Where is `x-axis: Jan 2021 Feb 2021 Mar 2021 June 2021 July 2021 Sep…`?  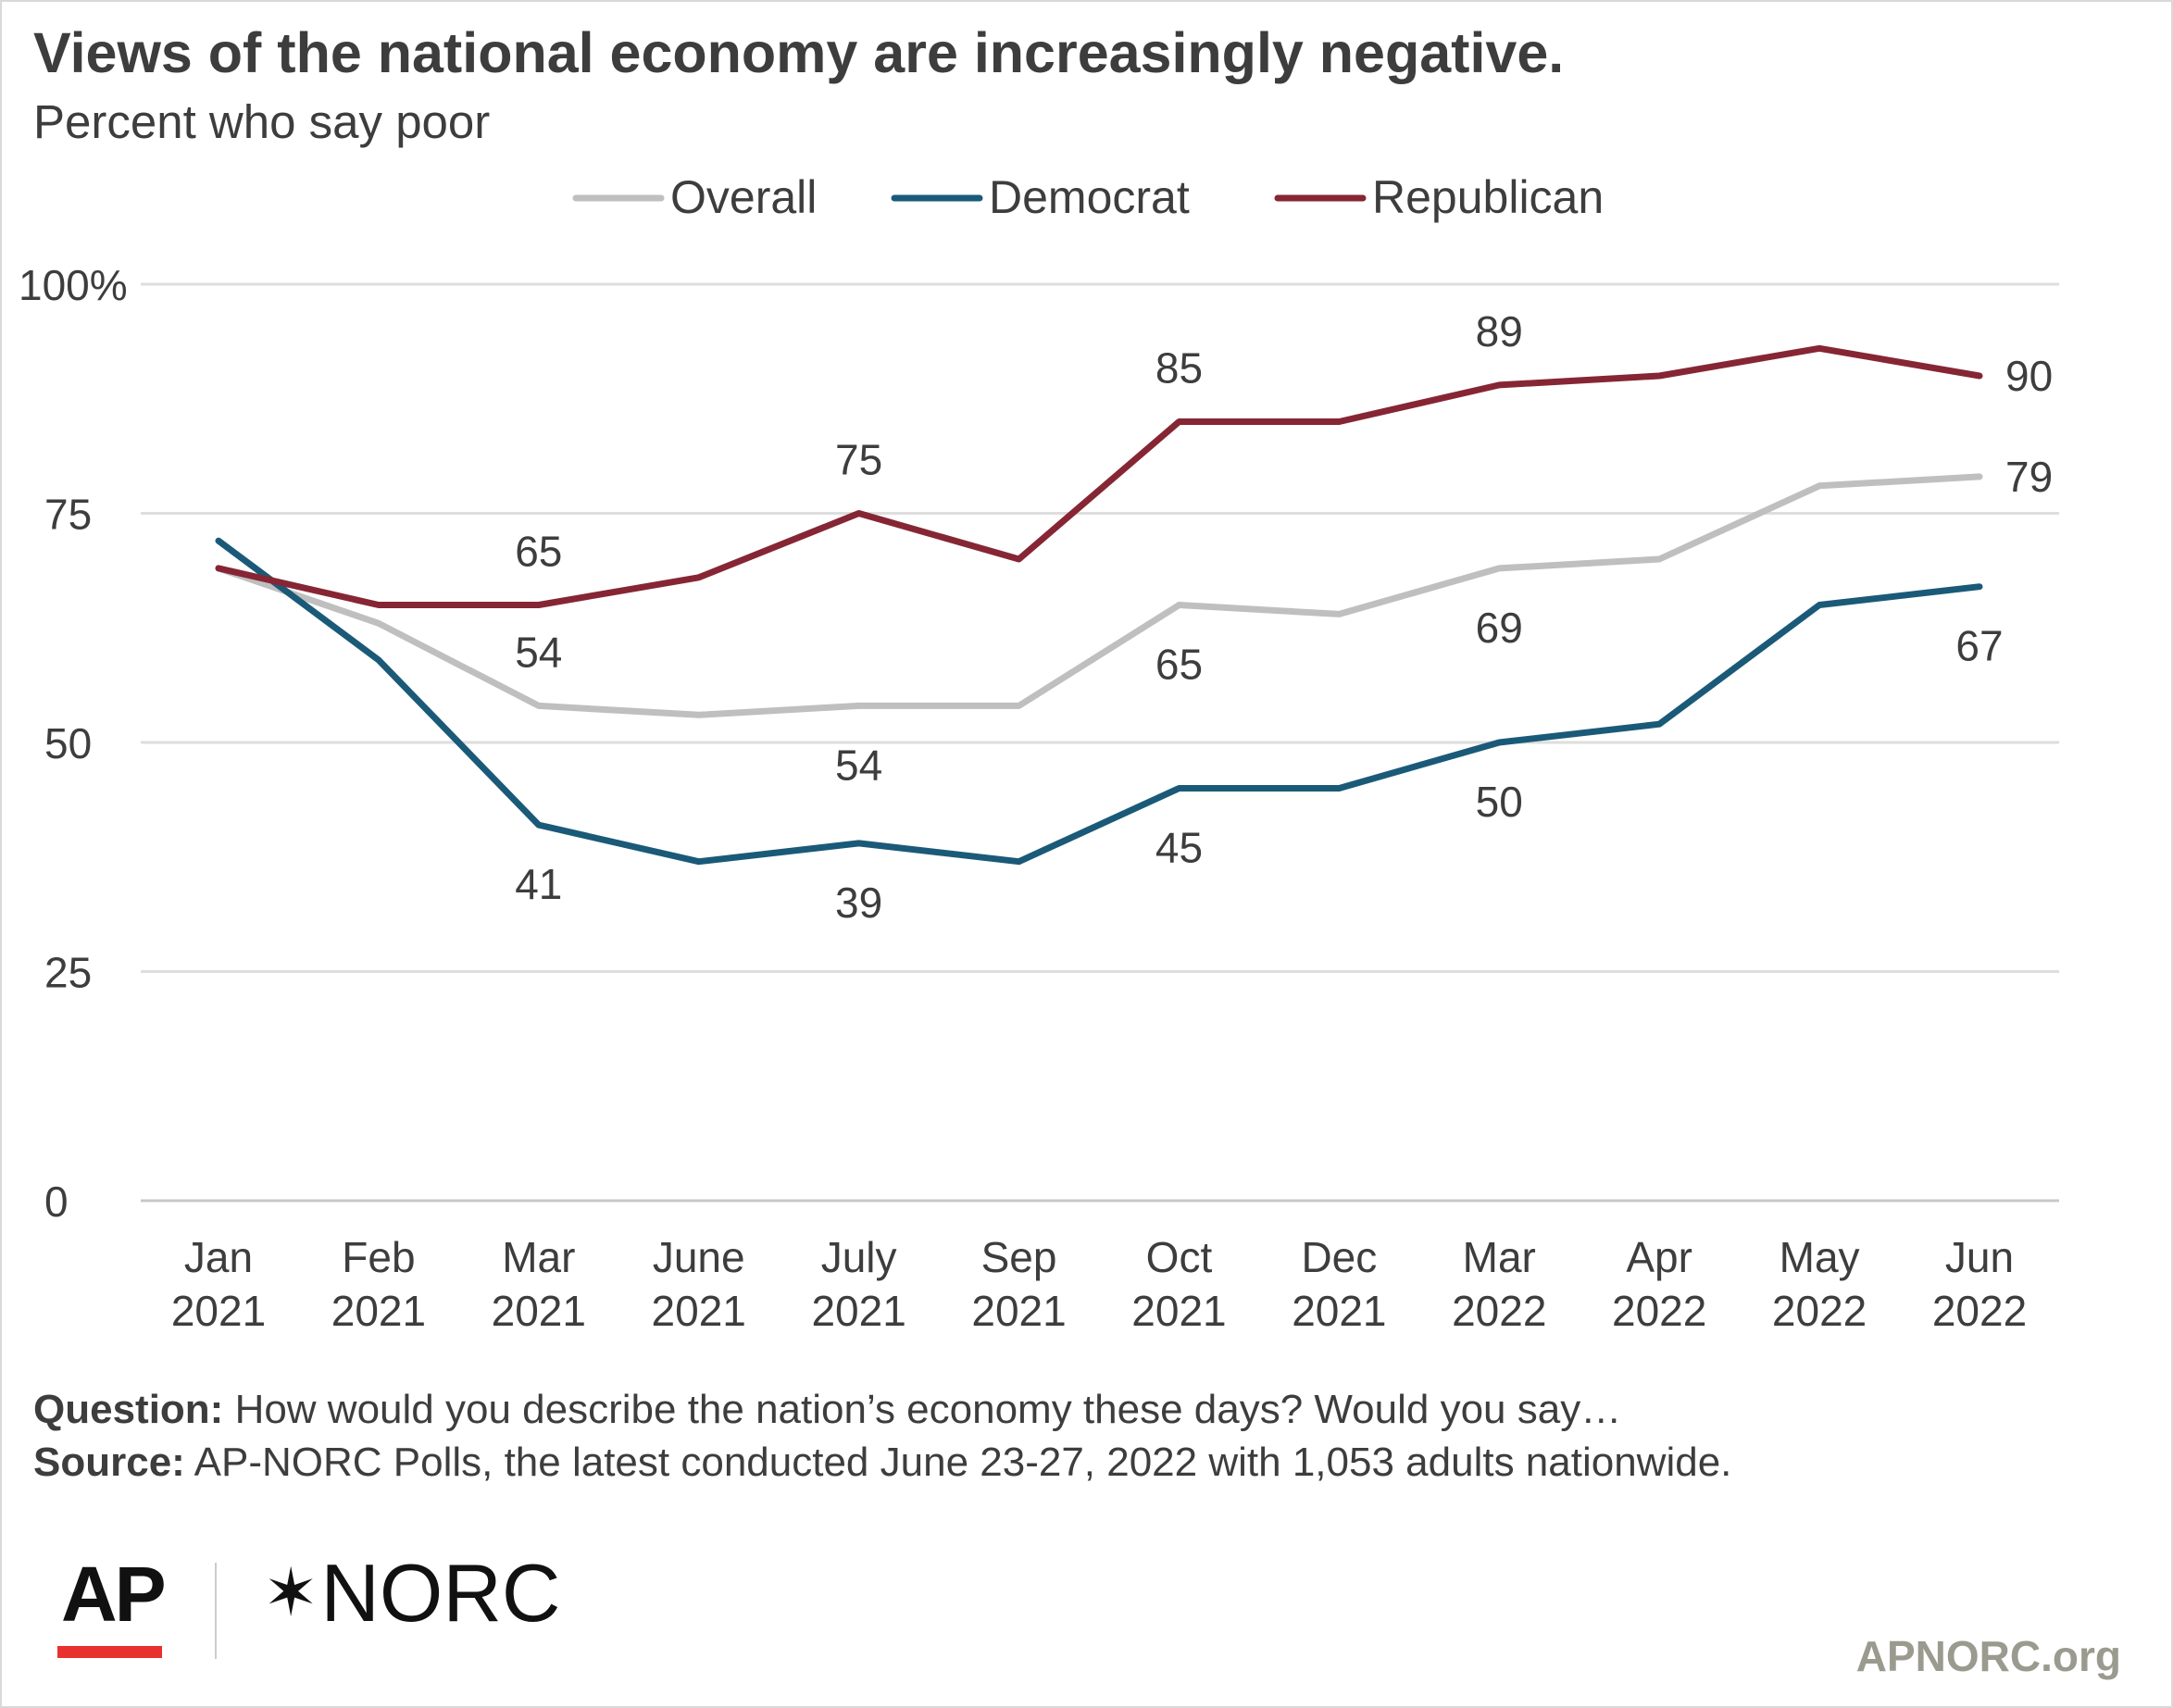
x-axis: Jan 2021 Feb 2021 Mar 2021 June 2021 July 2021 Sep… is located at coordinates (1099, 1284).